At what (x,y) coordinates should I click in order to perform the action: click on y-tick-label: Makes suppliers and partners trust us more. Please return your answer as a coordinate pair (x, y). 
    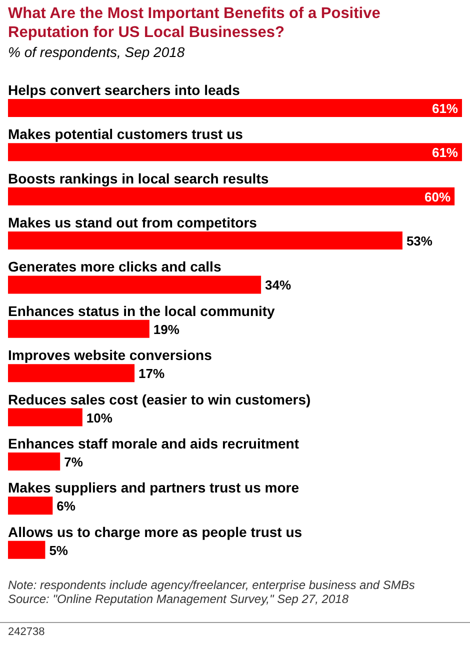
    Looking at the image, I should click on (154, 488).